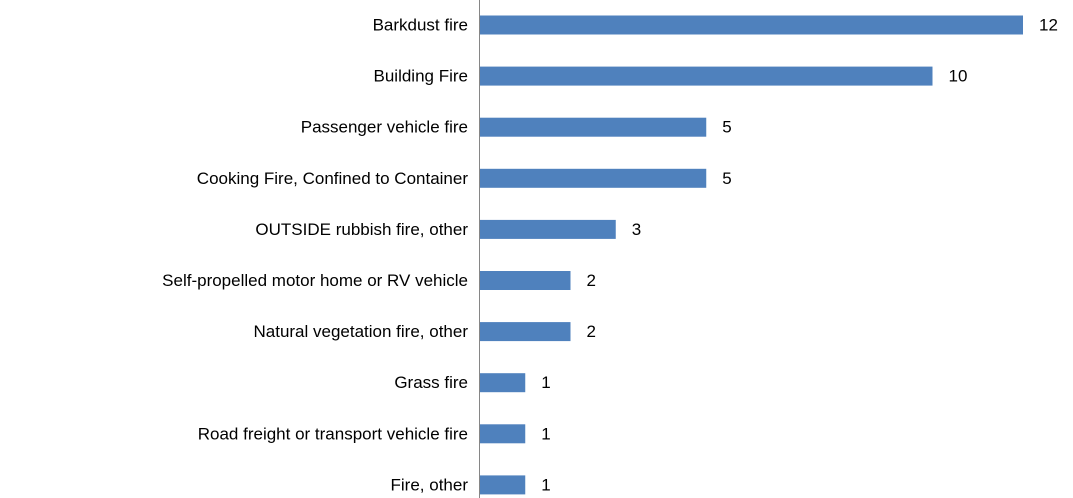 The width and height of the screenshot is (1073, 498). I want to click on y-tick-label: Barkdust fire, so click(420, 24).